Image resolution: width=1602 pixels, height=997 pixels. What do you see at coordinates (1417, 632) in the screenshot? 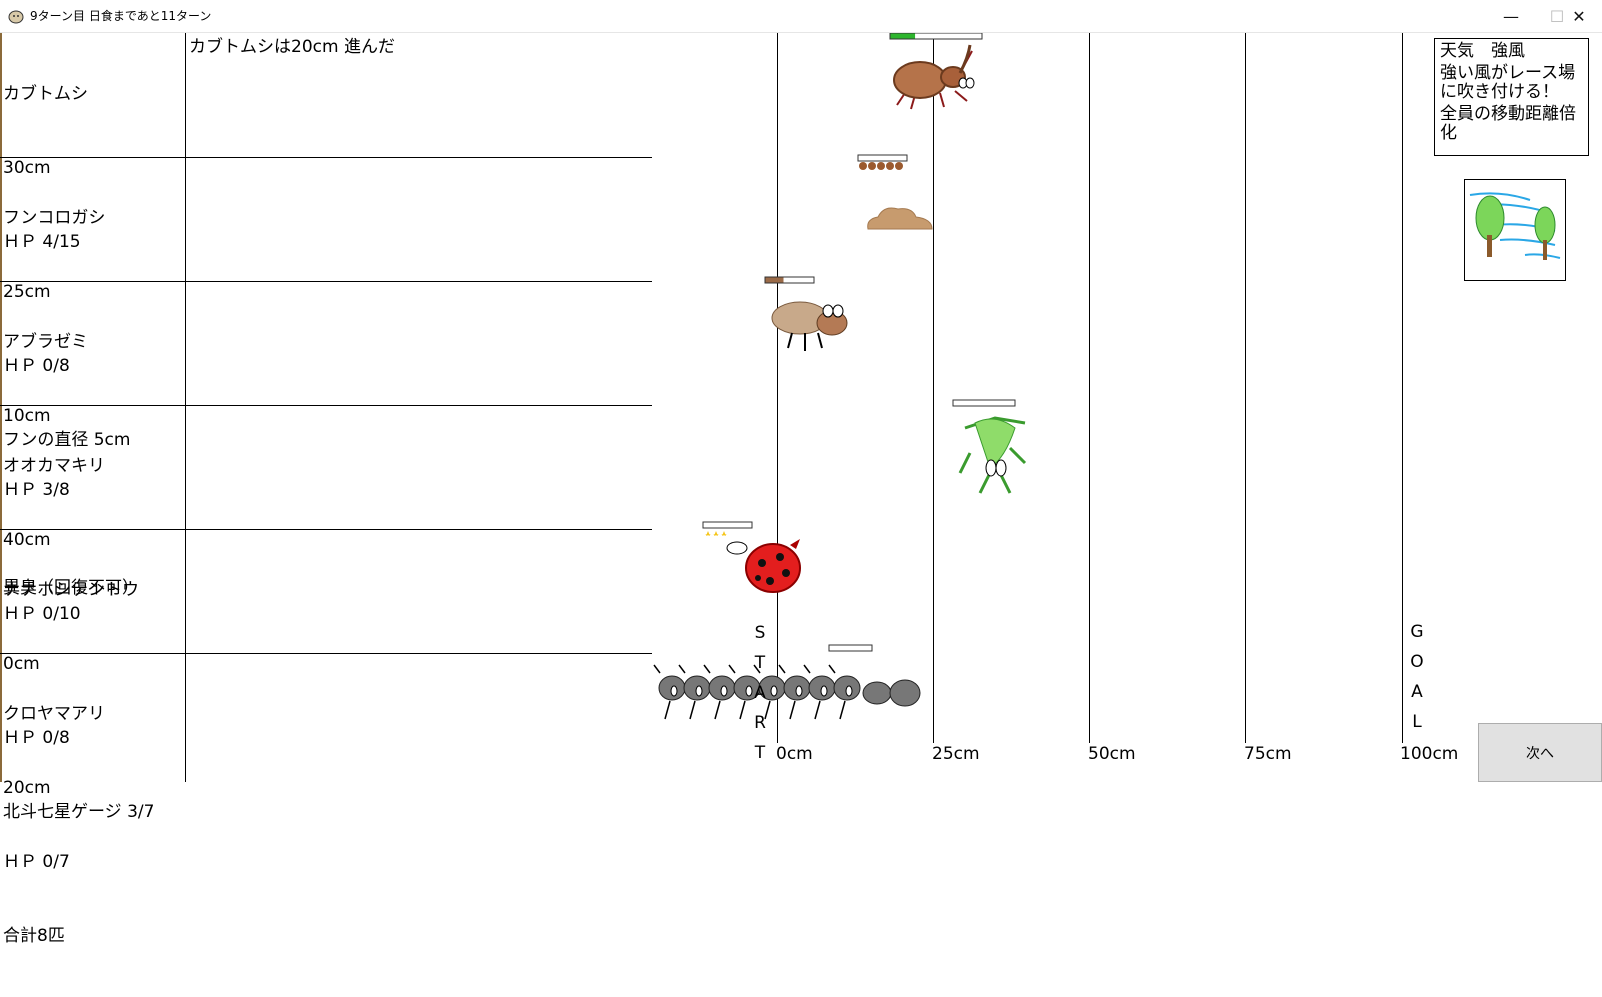
I see `goal-letter: G` at bounding box center [1417, 632].